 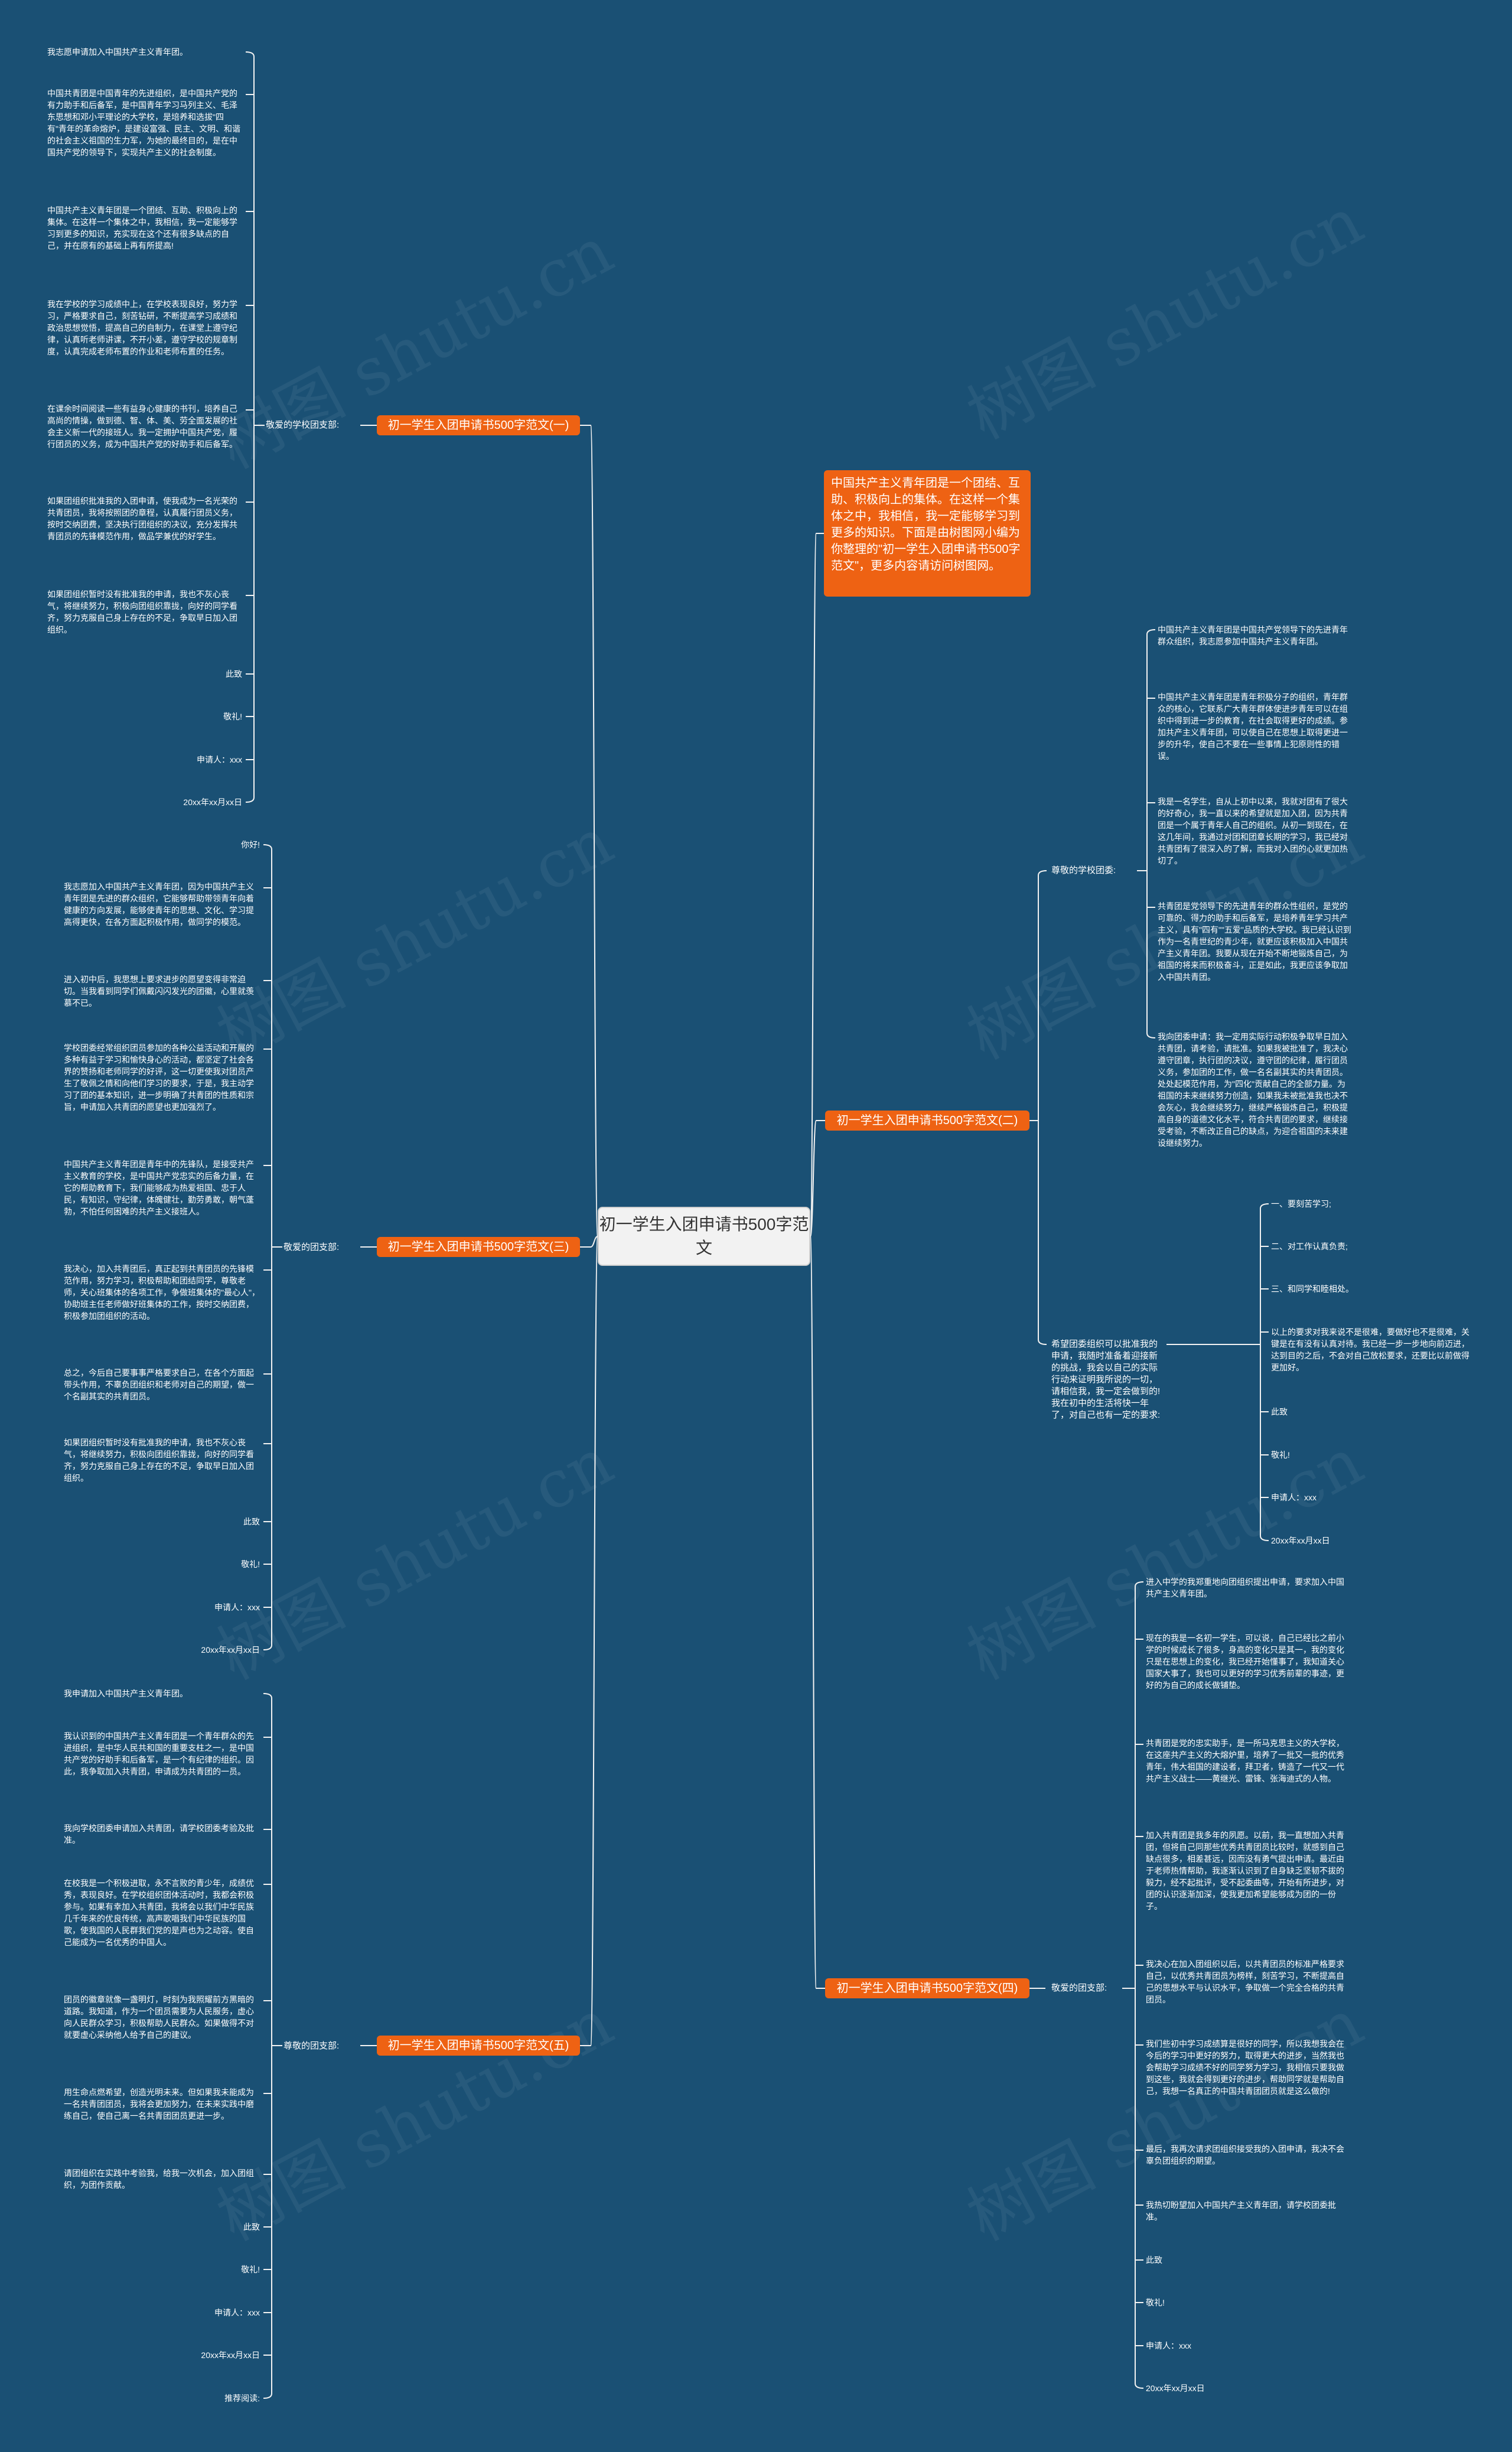 I want to click on root-topic: 初一学生入团申请书500字范文, so click(x=704, y=1236).